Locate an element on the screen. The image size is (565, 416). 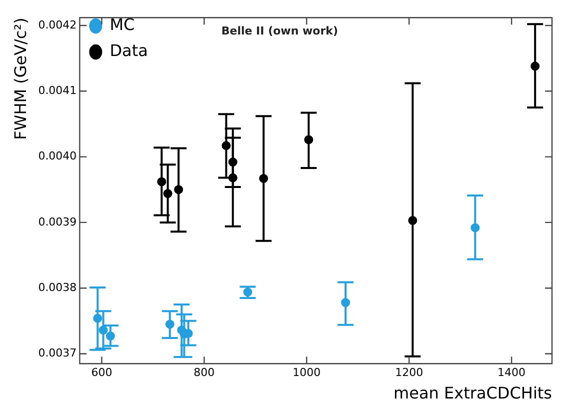
y-tick-label: 0.0037 is located at coordinates (57, 353).